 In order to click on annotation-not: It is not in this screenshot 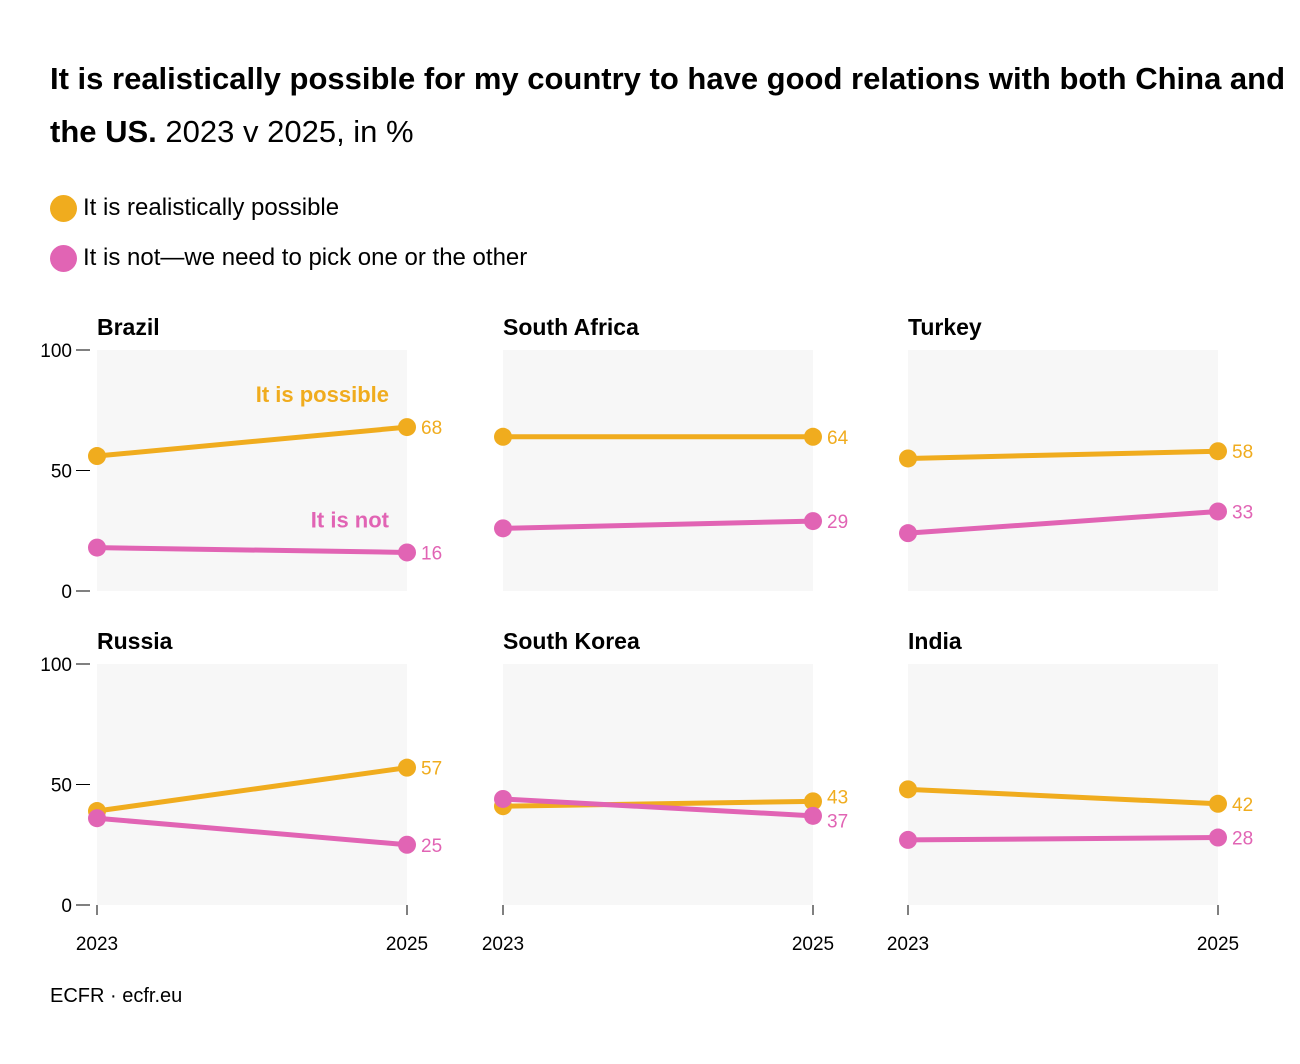, I will do `click(350, 519)`.